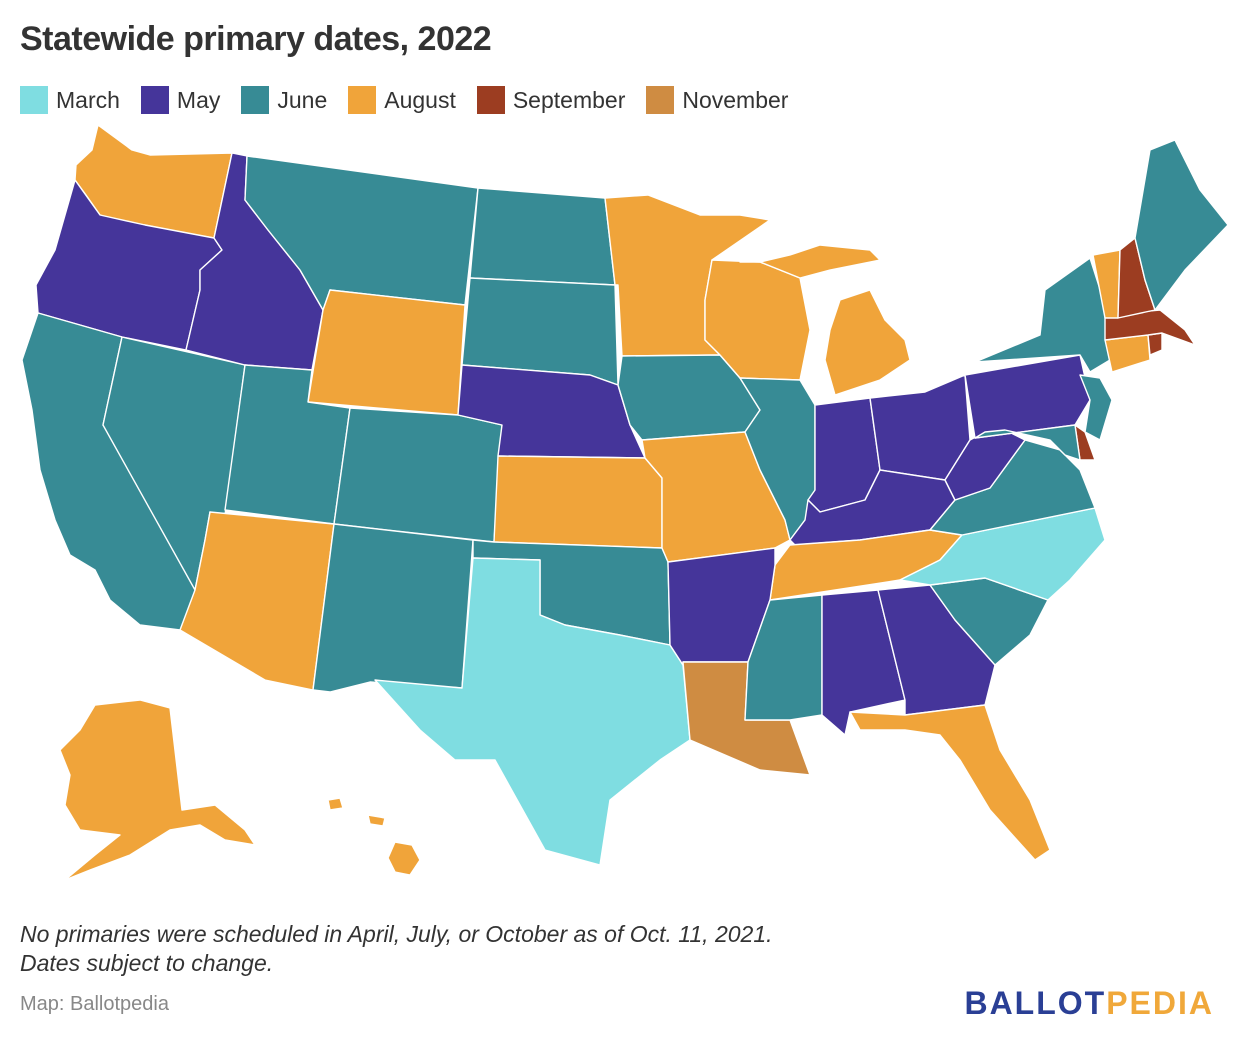 The width and height of the screenshot is (1240, 1048). Describe the element at coordinates (393, 608) in the screenshot. I see `state-new-mexico` at that location.